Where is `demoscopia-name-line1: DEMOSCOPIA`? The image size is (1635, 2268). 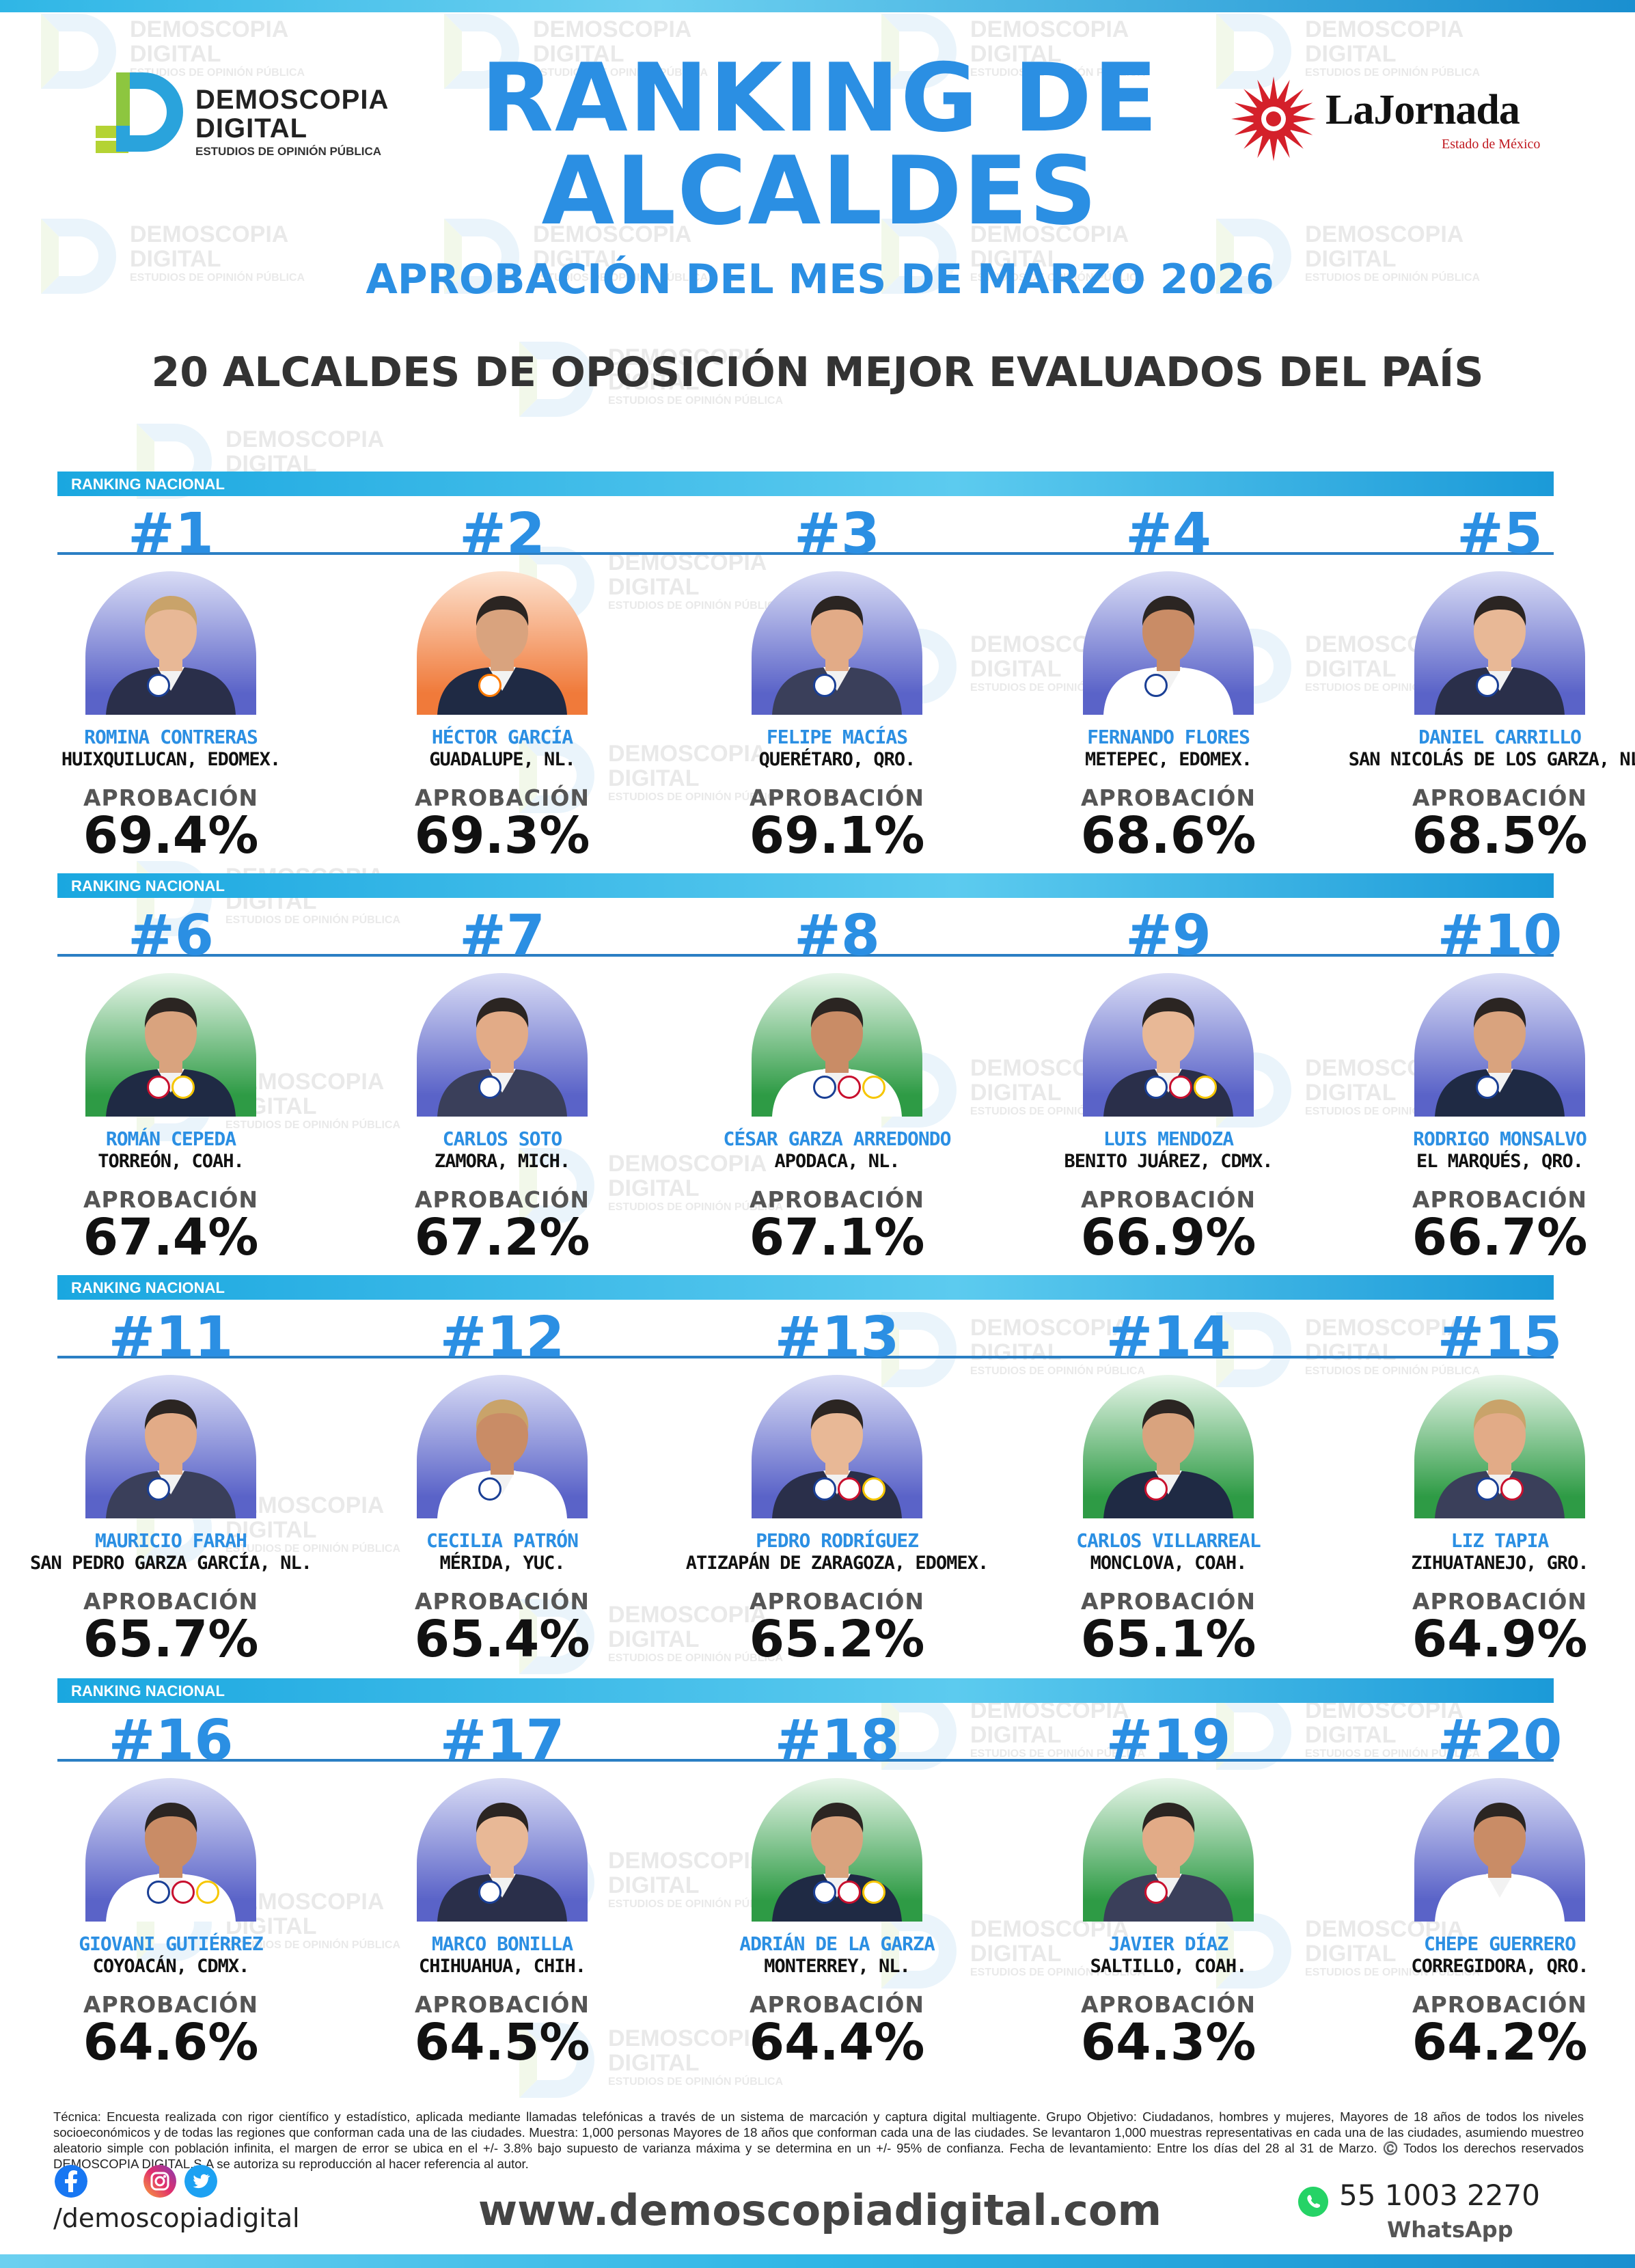 demoscopia-name-line1: DEMOSCOPIA is located at coordinates (292, 100).